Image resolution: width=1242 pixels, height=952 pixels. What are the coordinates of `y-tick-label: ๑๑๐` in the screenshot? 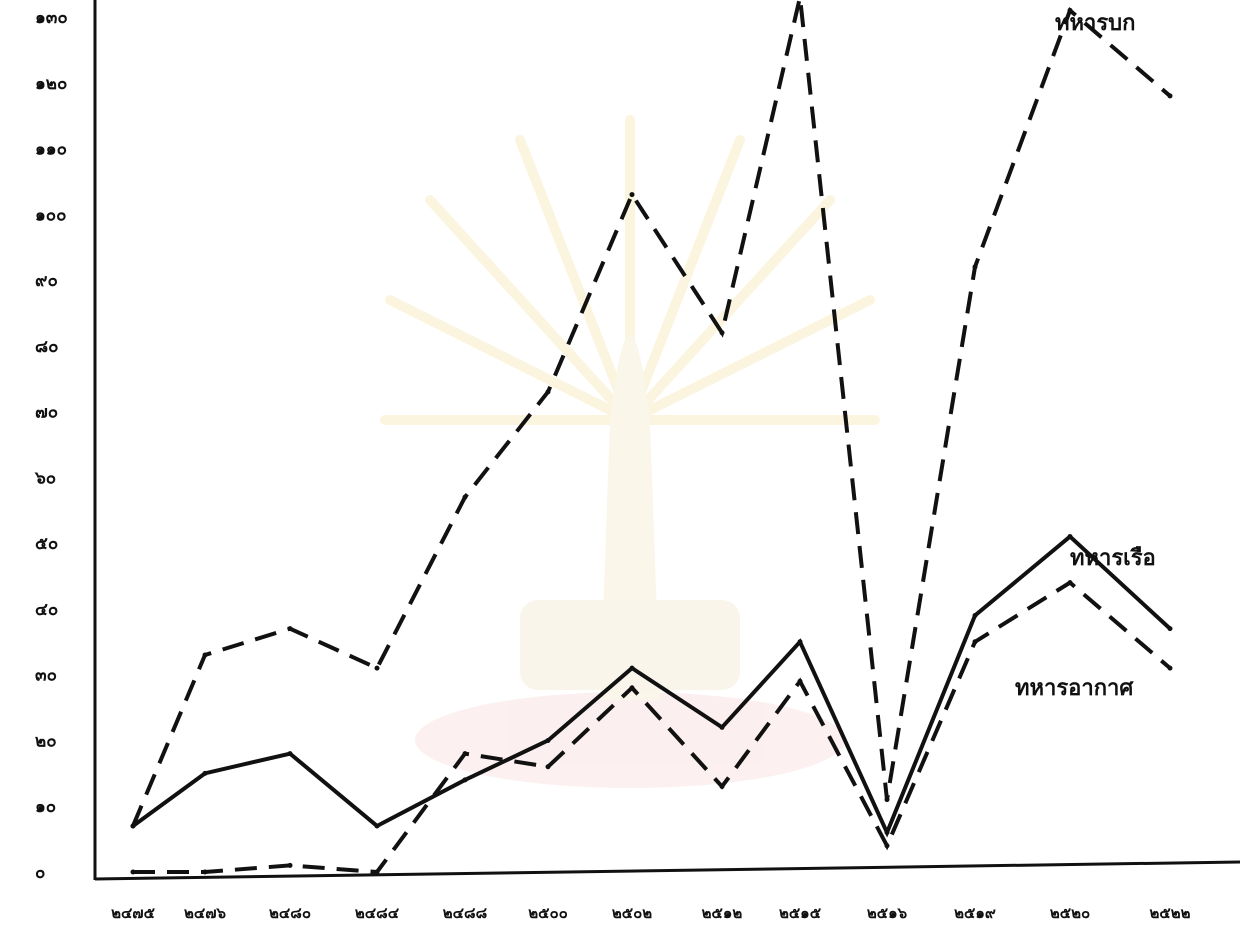 It's located at (51, 150).